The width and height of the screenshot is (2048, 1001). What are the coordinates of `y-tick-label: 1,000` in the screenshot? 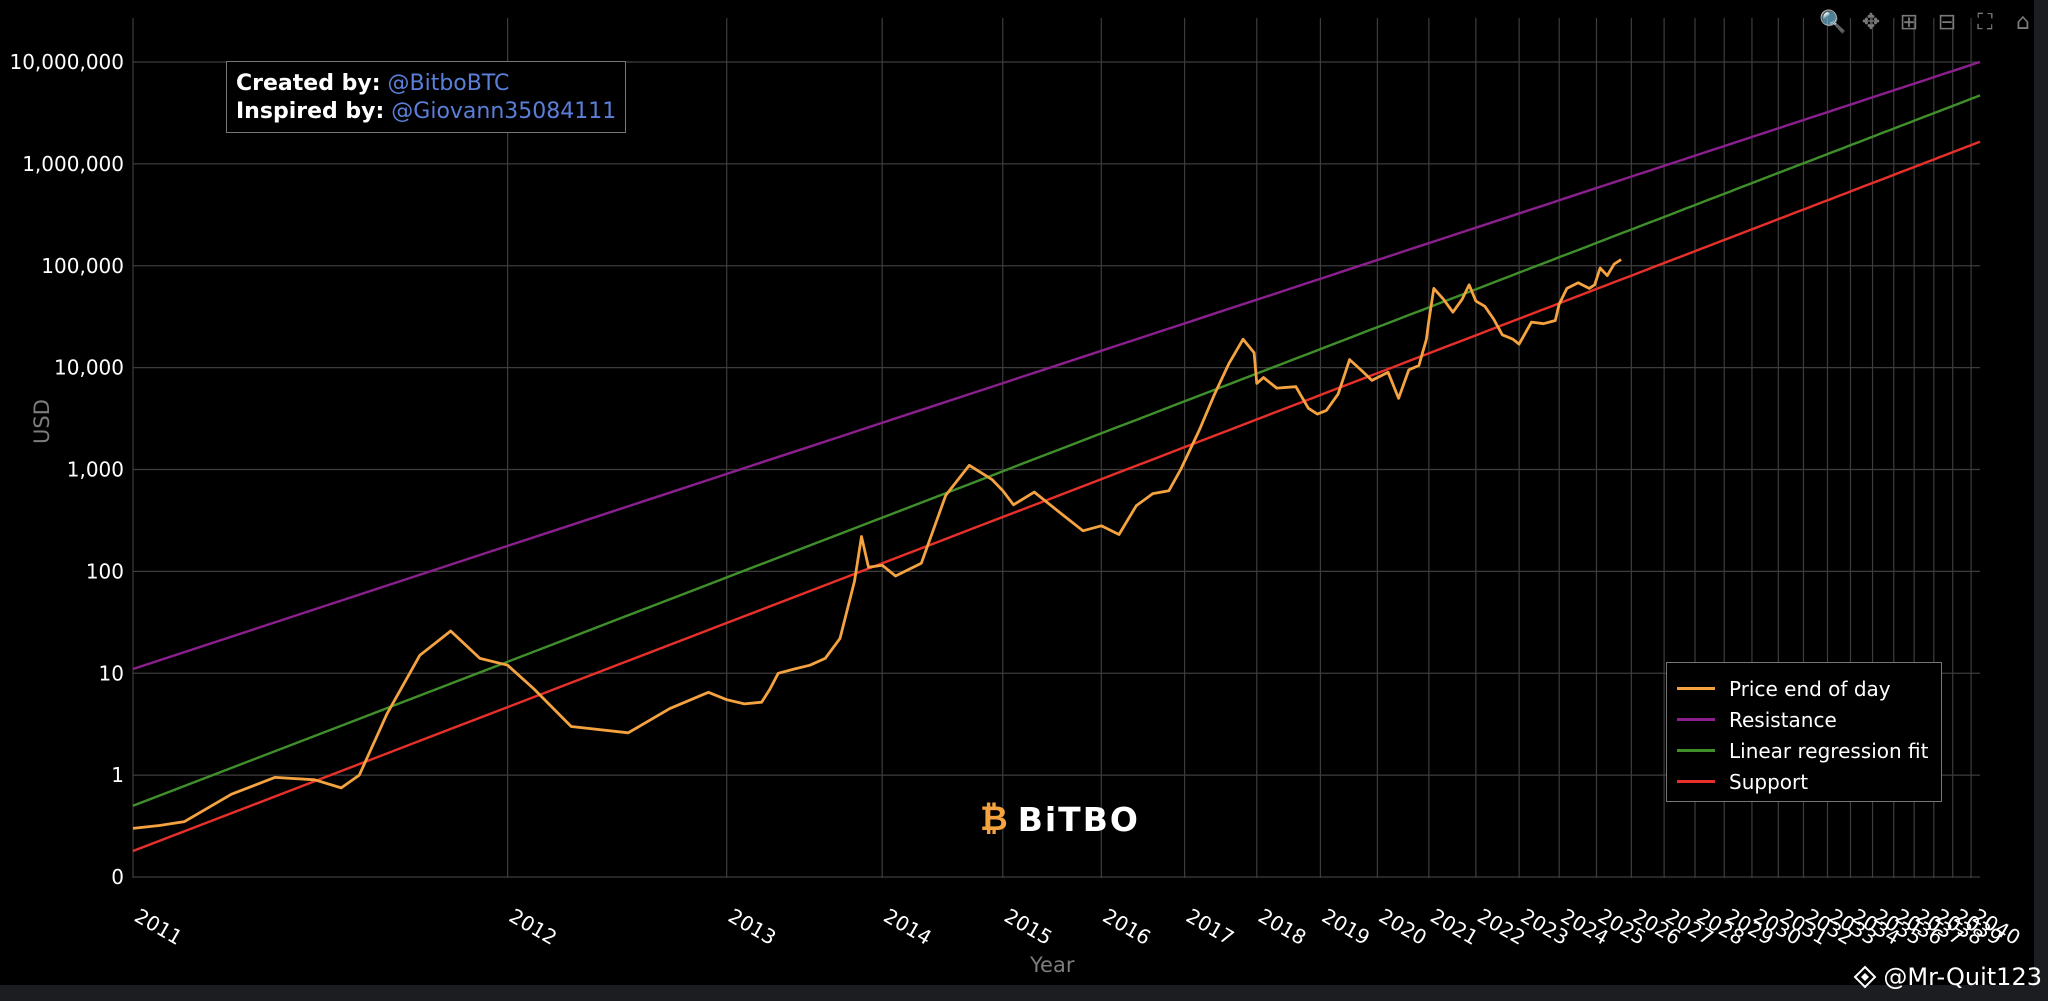 It's located at (95, 470).